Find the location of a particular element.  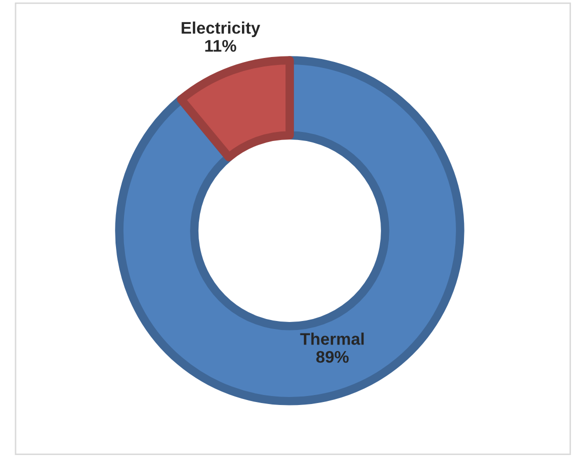

data-label: 11% is located at coordinates (220, 46).